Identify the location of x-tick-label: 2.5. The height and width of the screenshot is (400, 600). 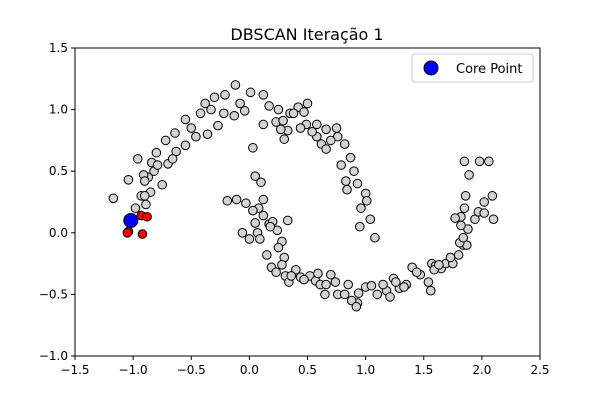
(539, 370).